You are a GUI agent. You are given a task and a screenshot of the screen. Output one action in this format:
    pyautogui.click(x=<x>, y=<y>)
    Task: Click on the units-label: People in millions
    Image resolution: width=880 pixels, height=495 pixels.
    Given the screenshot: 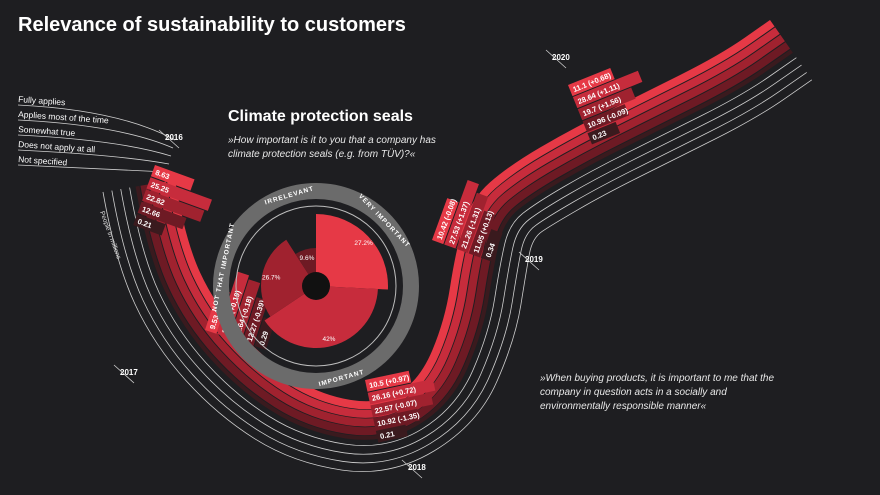 What is the action you would take?
    pyautogui.click(x=110, y=235)
    